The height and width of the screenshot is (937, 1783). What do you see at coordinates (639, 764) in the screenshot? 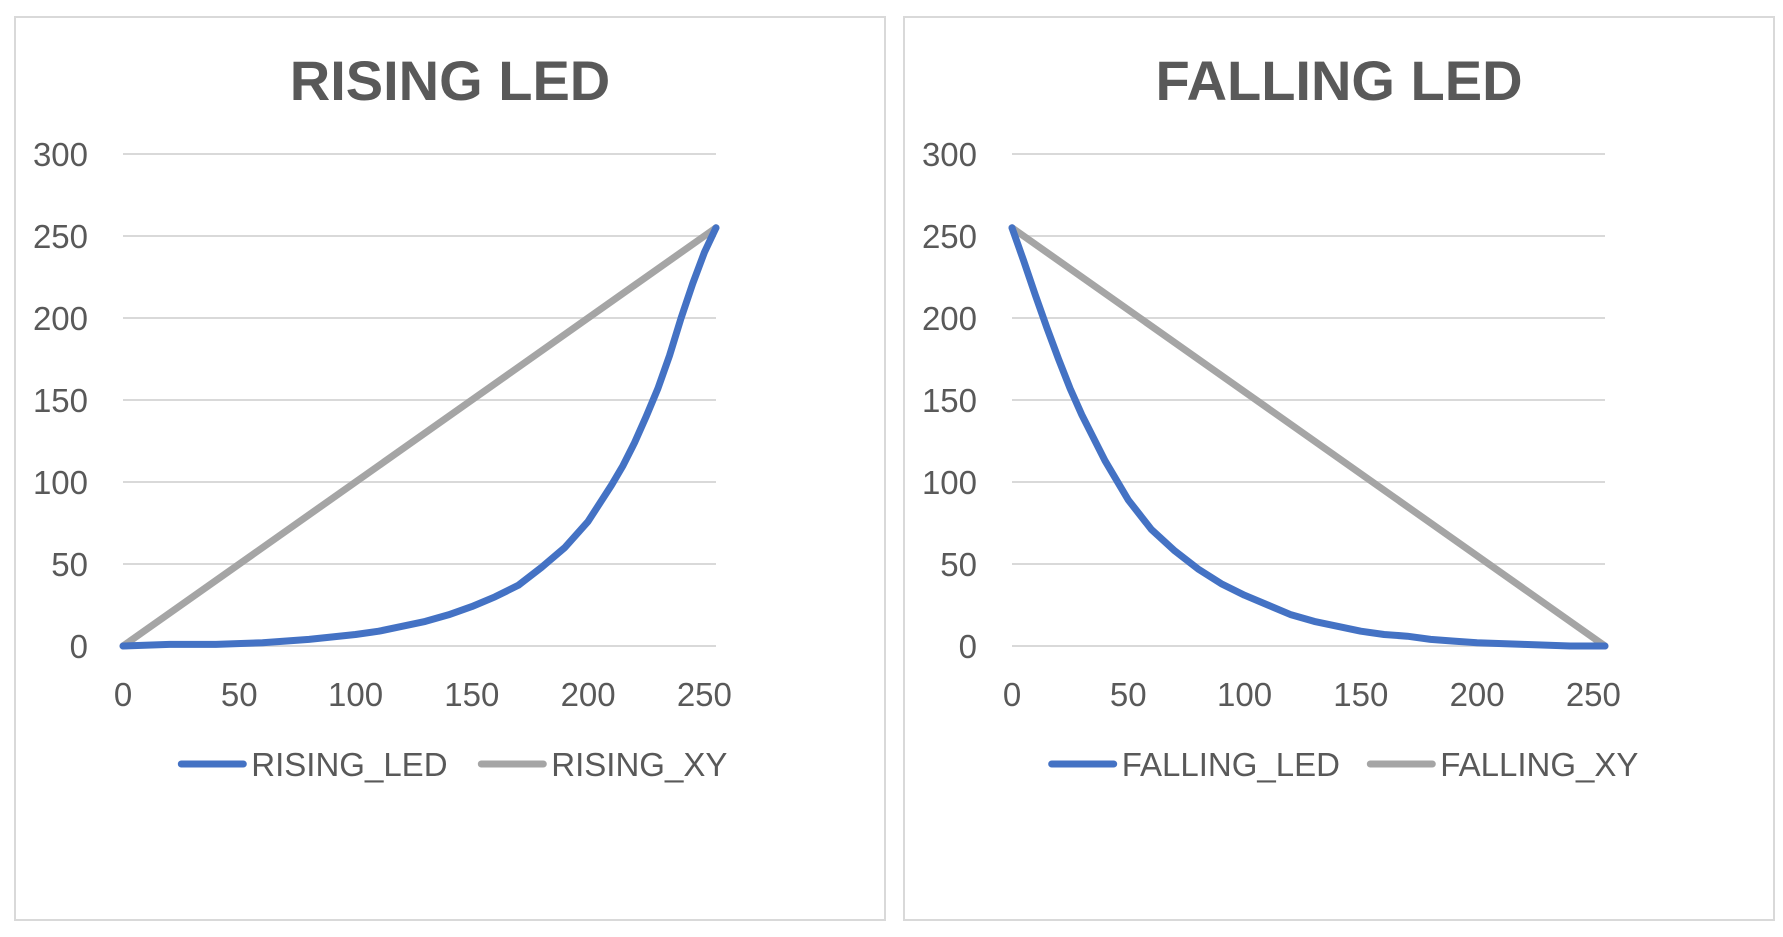
I see `legend-label-rising-xy: RISING_XY` at bounding box center [639, 764].